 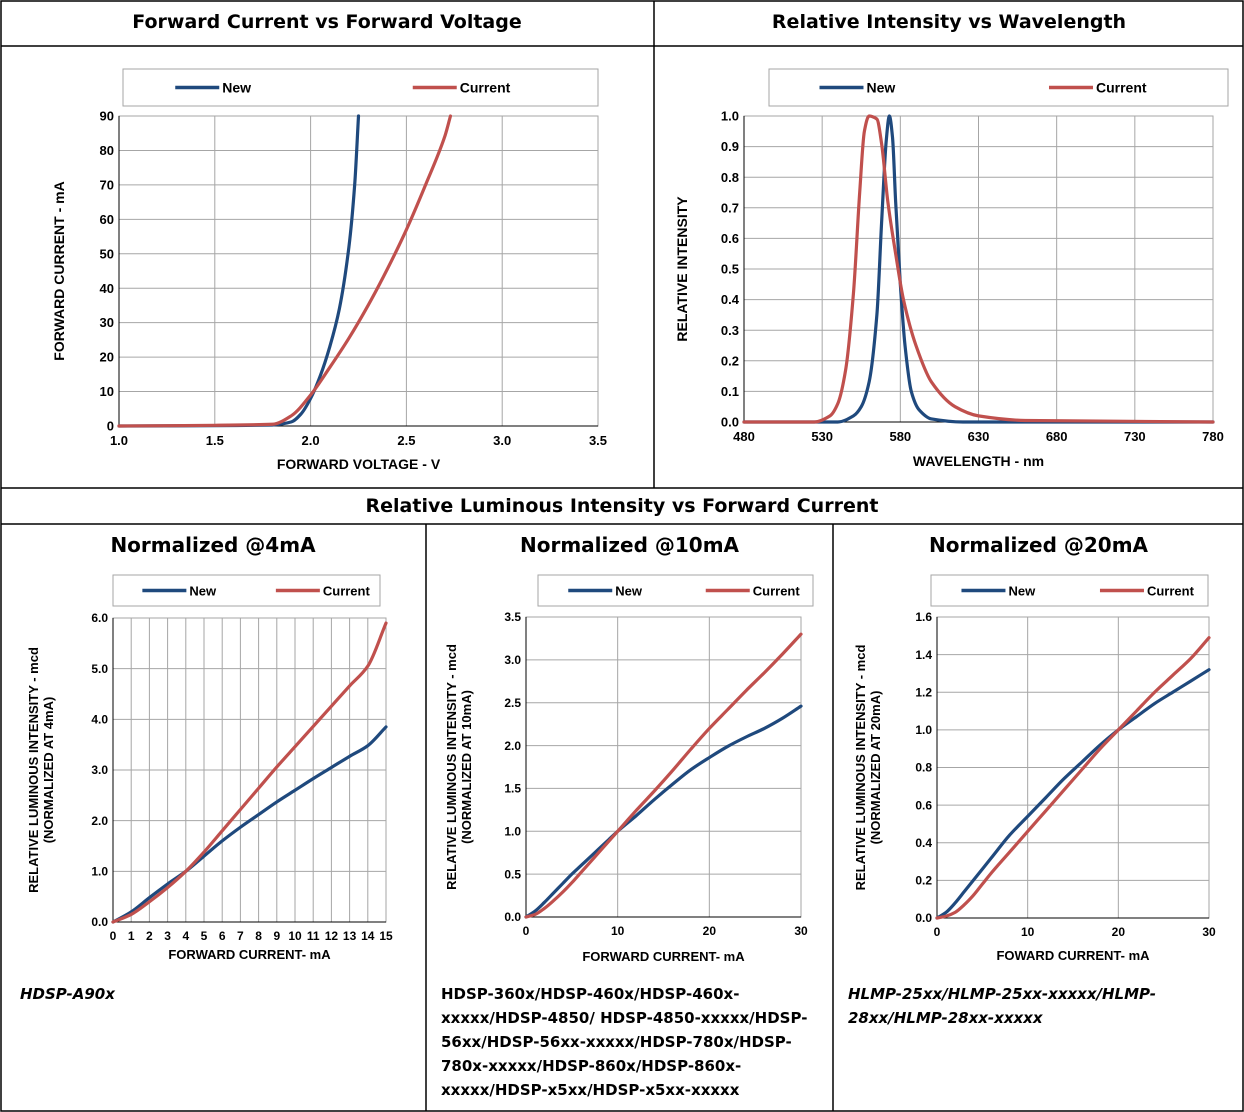 I want to click on x-axis-title: WAVELENGTH - nm, so click(x=978, y=461).